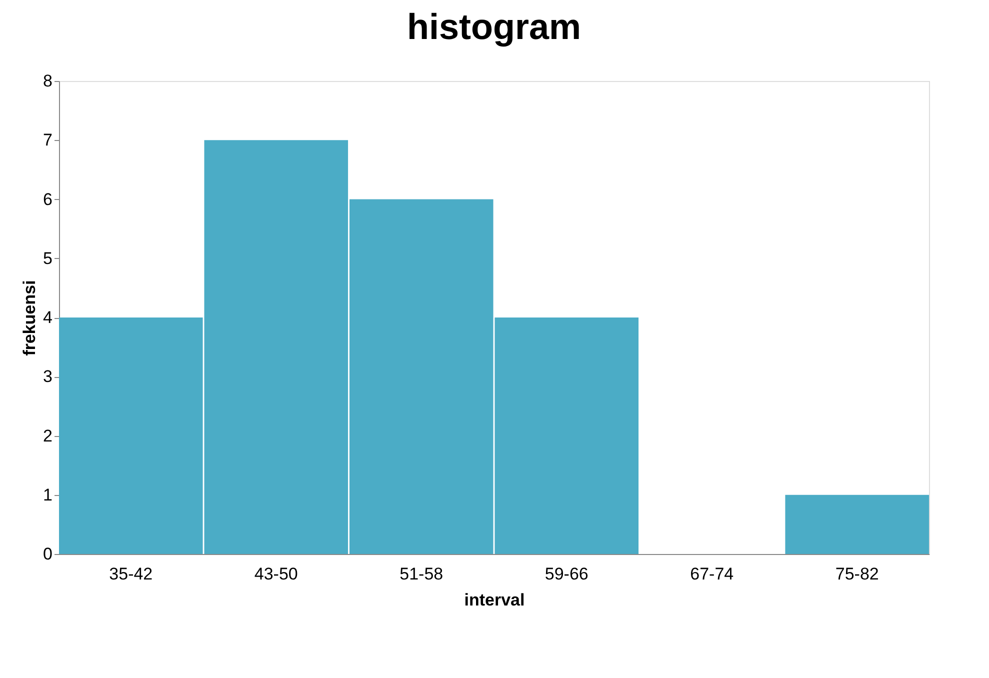 Image resolution: width=989 pixels, height=678 pixels. What do you see at coordinates (566, 574) in the screenshot?
I see `x-tick-label: 59-66` at bounding box center [566, 574].